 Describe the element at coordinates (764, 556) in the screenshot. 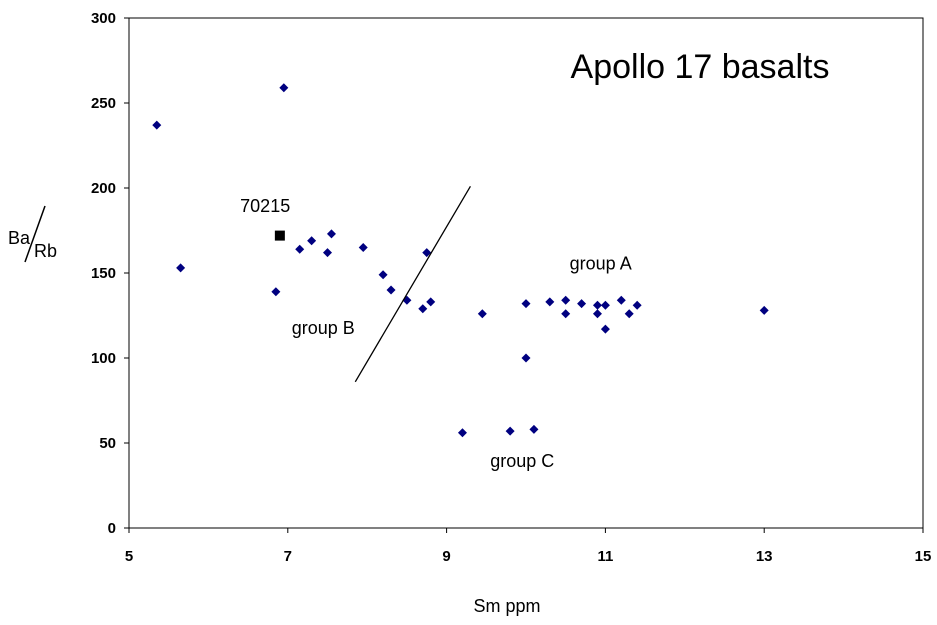

I see `x-tick-label: 13` at that location.